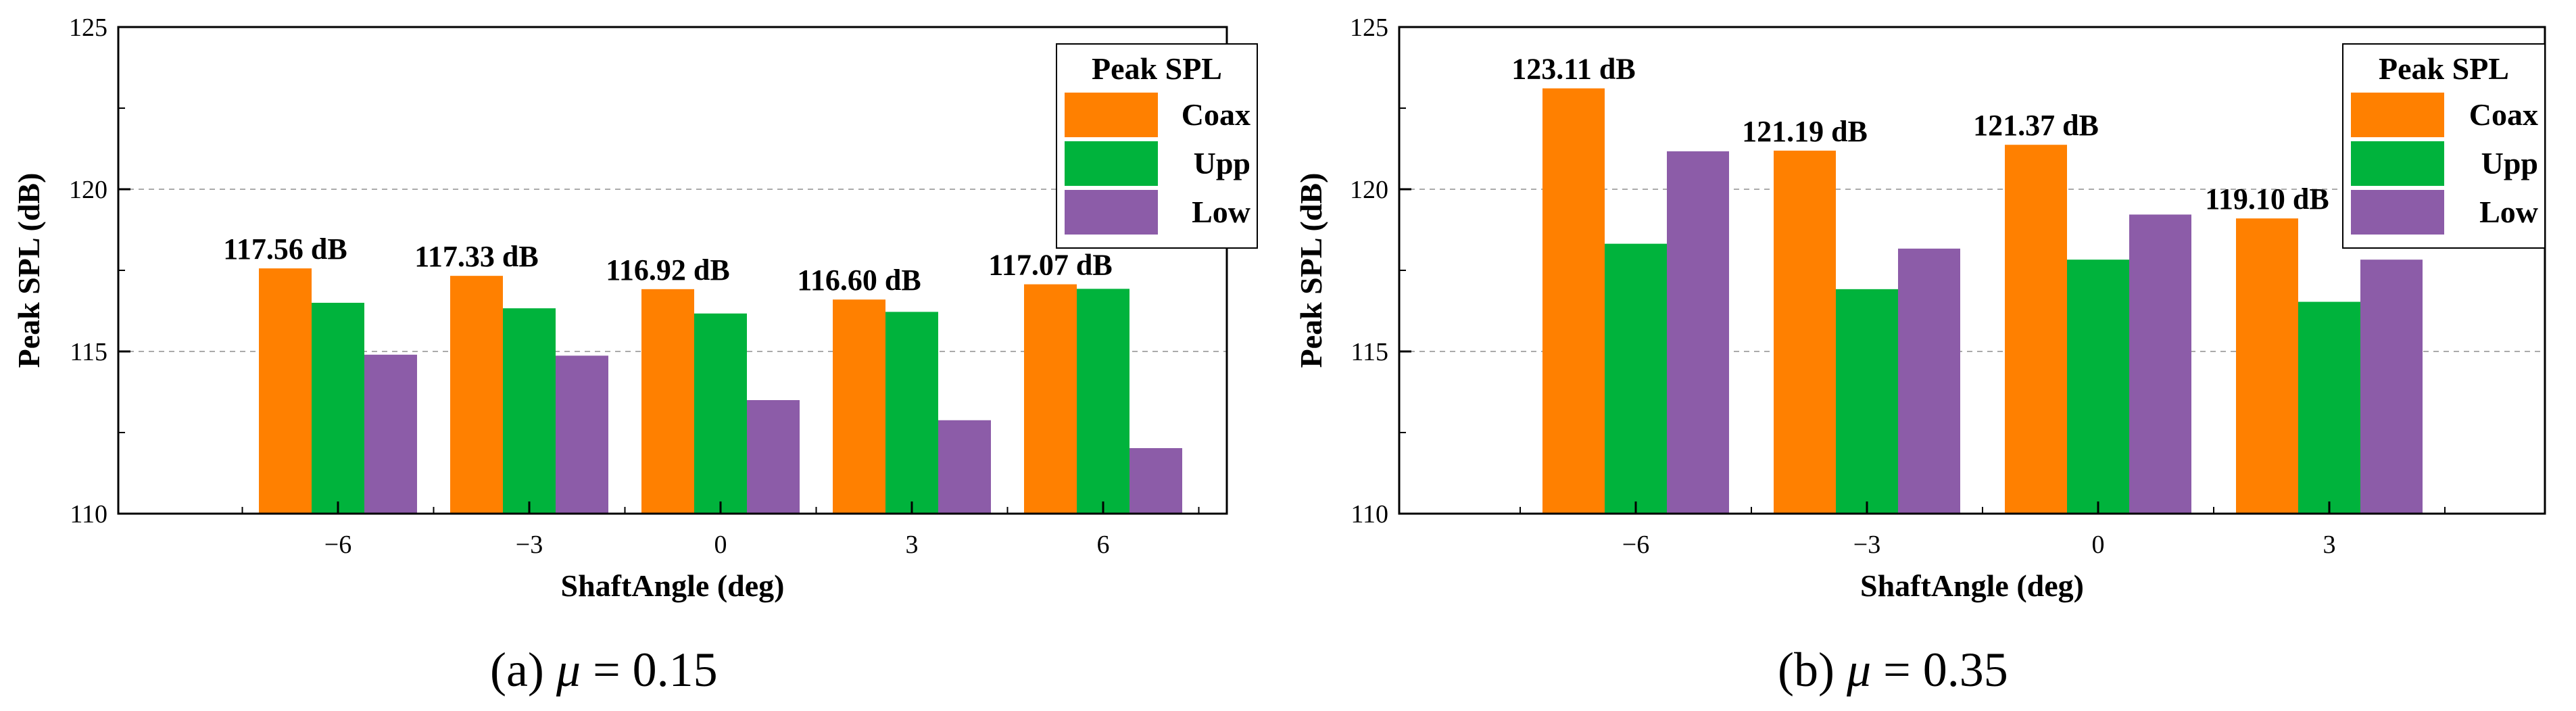 This screenshot has width=2576, height=711. What do you see at coordinates (859, 280) in the screenshot?
I see `data-label-3: 116.60 dB` at bounding box center [859, 280].